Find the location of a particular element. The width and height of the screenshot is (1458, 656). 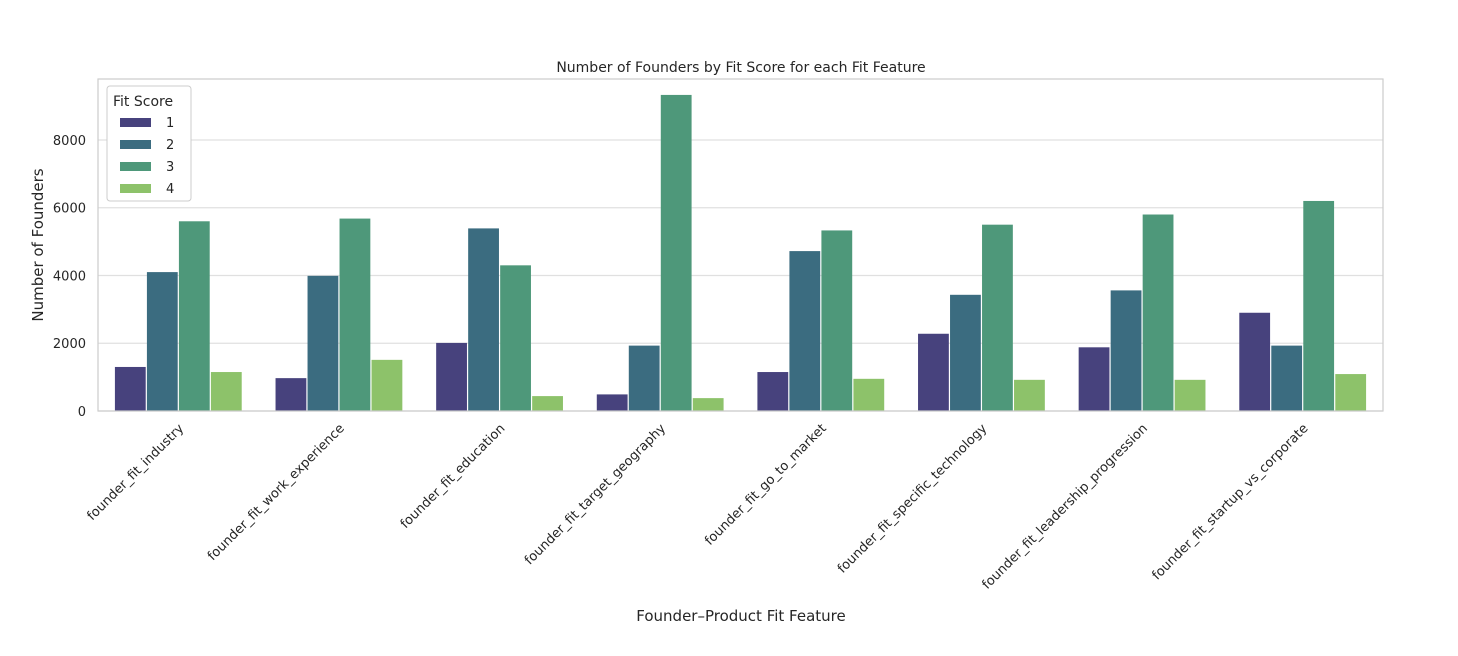

x-tick-label: founder_fit_leadership_progression is located at coordinates (1065, 506).